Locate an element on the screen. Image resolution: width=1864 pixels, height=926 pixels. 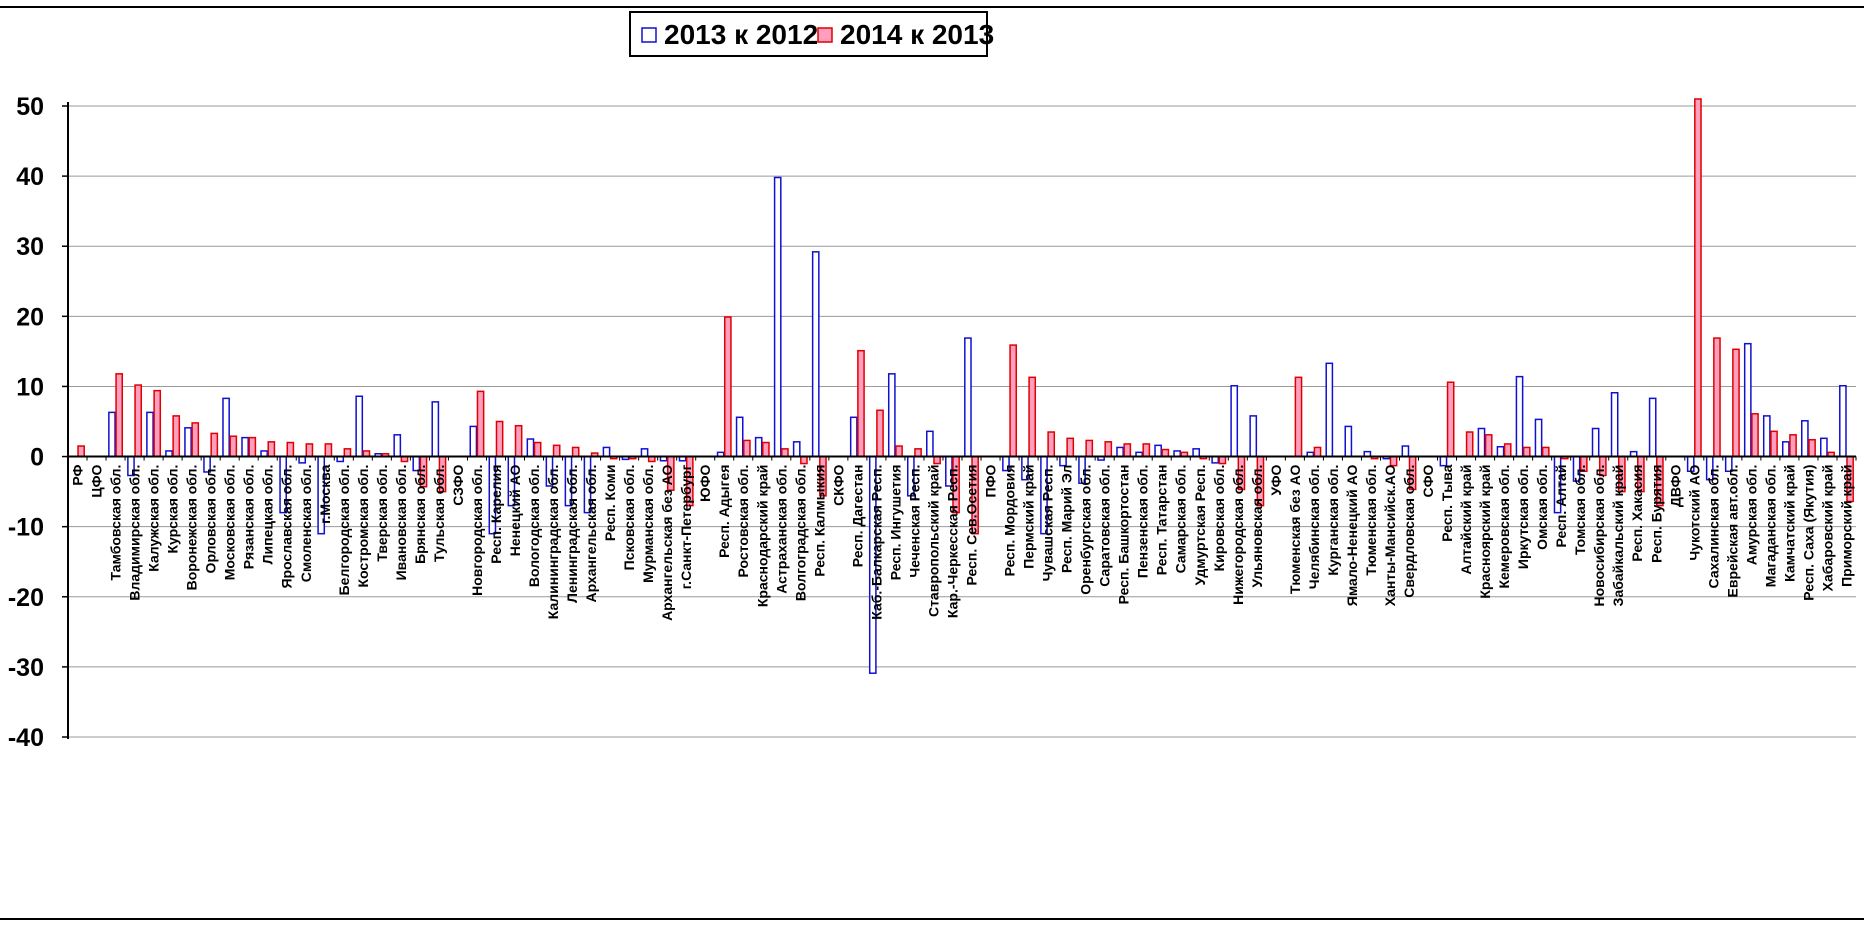
x-tick-label: г.Москва is located at coordinates (325, 494).